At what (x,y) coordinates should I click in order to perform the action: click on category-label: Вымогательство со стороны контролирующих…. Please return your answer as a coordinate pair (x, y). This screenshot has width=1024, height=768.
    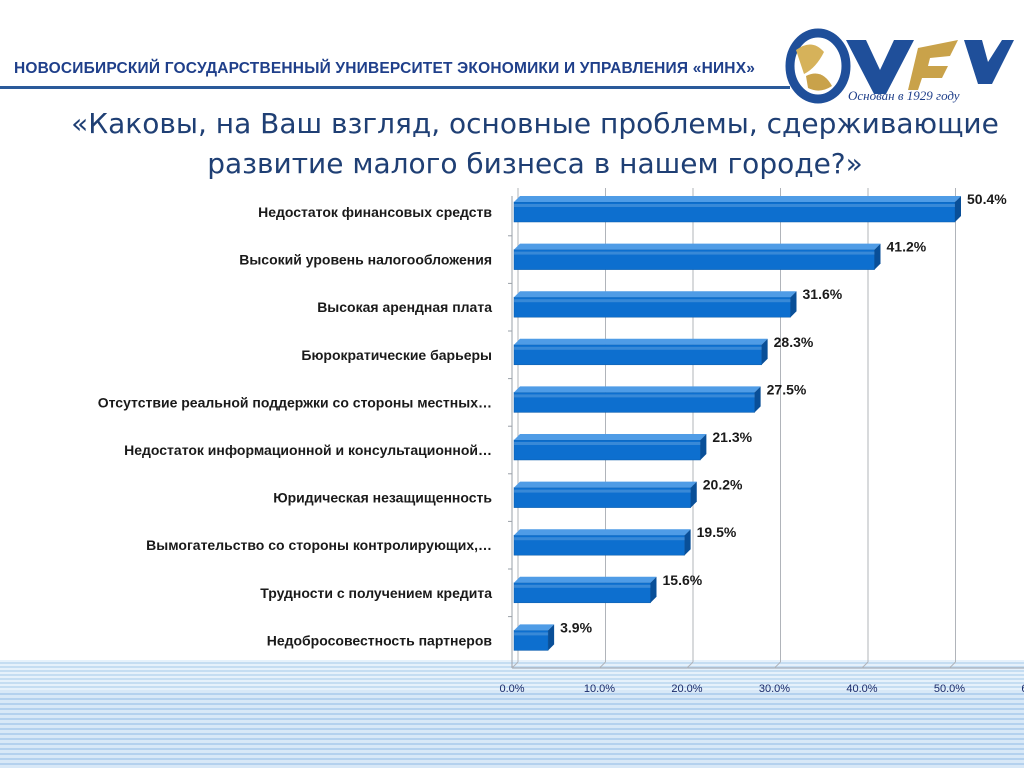
    Looking at the image, I should click on (319, 545).